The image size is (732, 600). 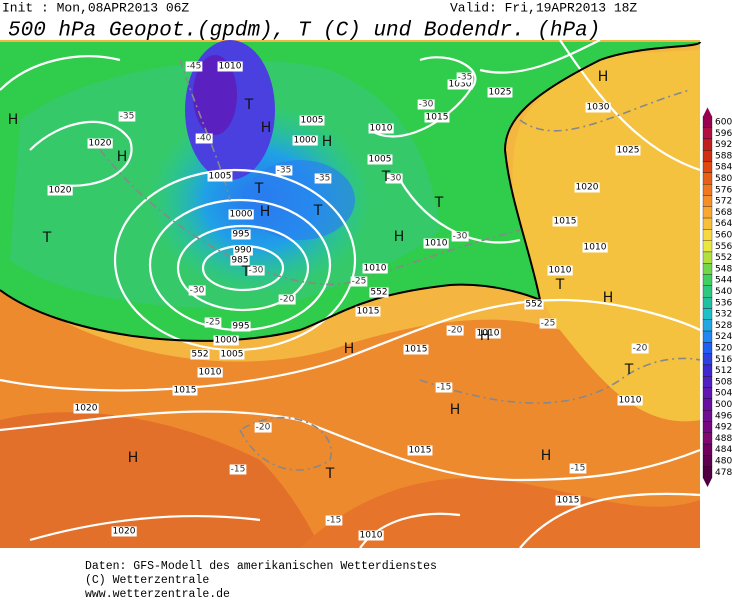 What do you see at coordinates (723, 473) in the screenshot?
I see `colorbar-label: 478` at bounding box center [723, 473].